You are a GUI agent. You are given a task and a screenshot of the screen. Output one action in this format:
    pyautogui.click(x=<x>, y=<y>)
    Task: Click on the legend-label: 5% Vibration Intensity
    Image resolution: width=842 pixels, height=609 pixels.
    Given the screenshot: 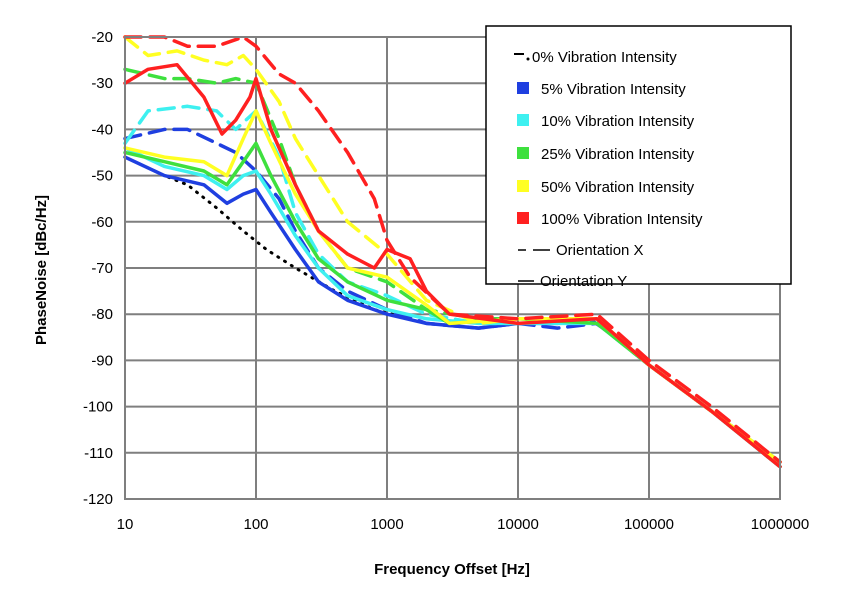 What is the action you would take?
    pyautogui.click(x=613, y=89)
    